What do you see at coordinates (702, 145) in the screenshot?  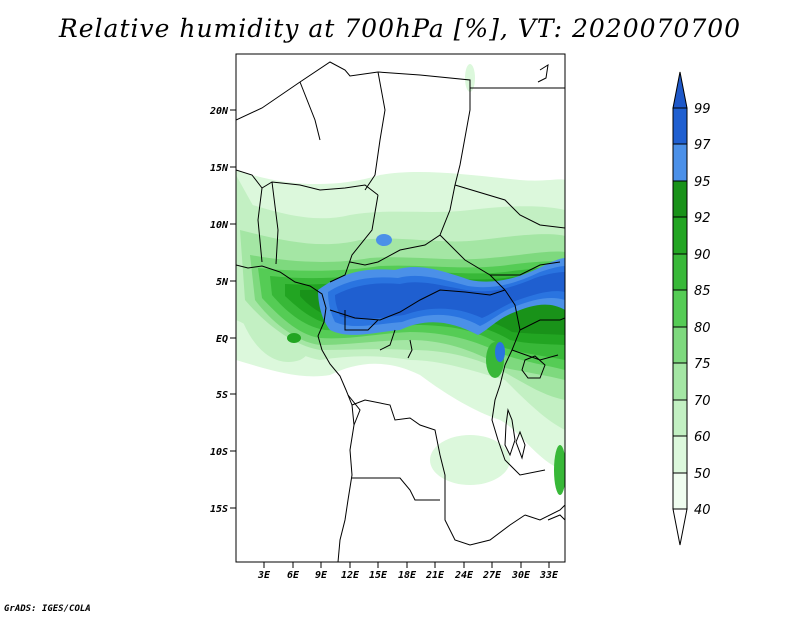 I see `colorbar-label-97: 97` at bounding box center [702, 145].